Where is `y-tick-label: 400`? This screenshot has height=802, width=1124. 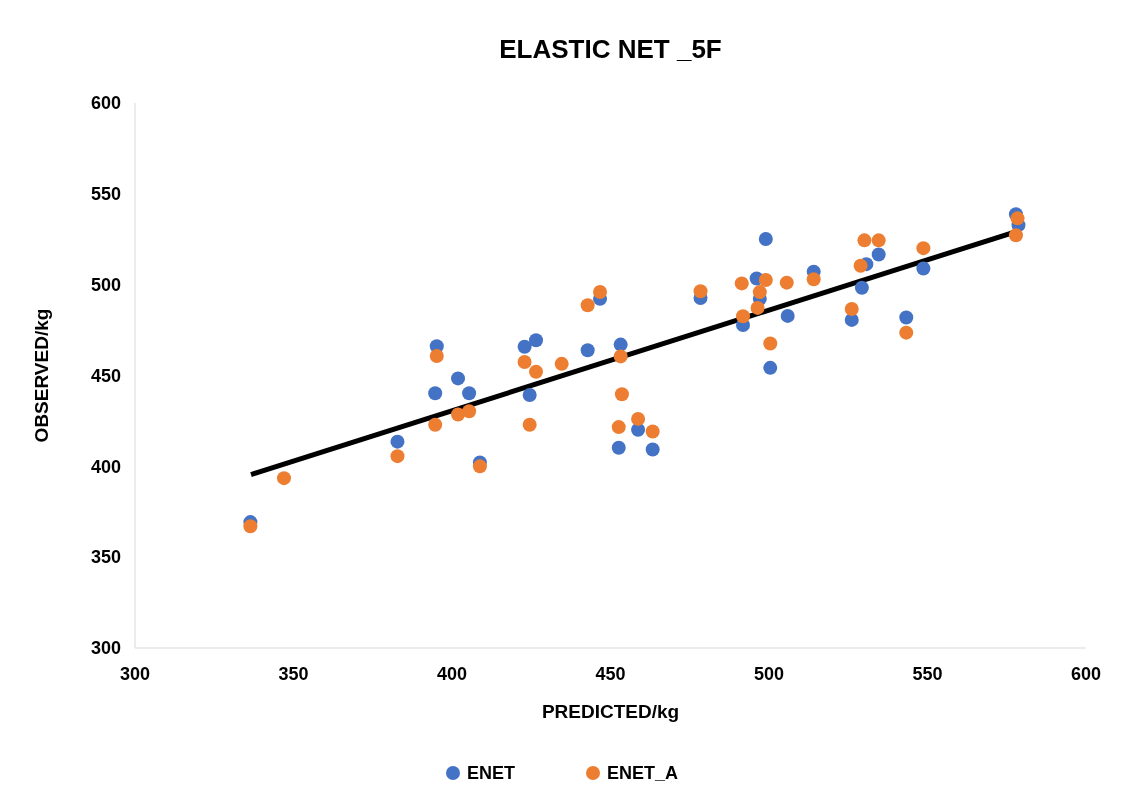 y-tick-label: 400 is located at coordinates (105, 466).